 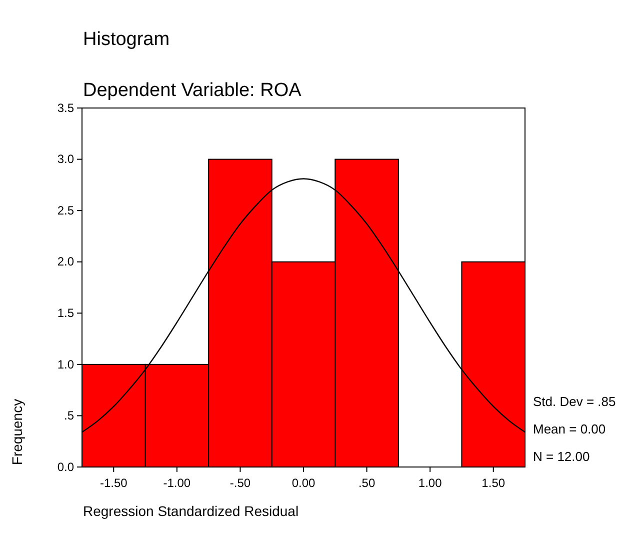 What do you see at coordinates (17, 432) in the screenshot?
I see `y-axis-title: Frequency` at bounding box center [17, 432].